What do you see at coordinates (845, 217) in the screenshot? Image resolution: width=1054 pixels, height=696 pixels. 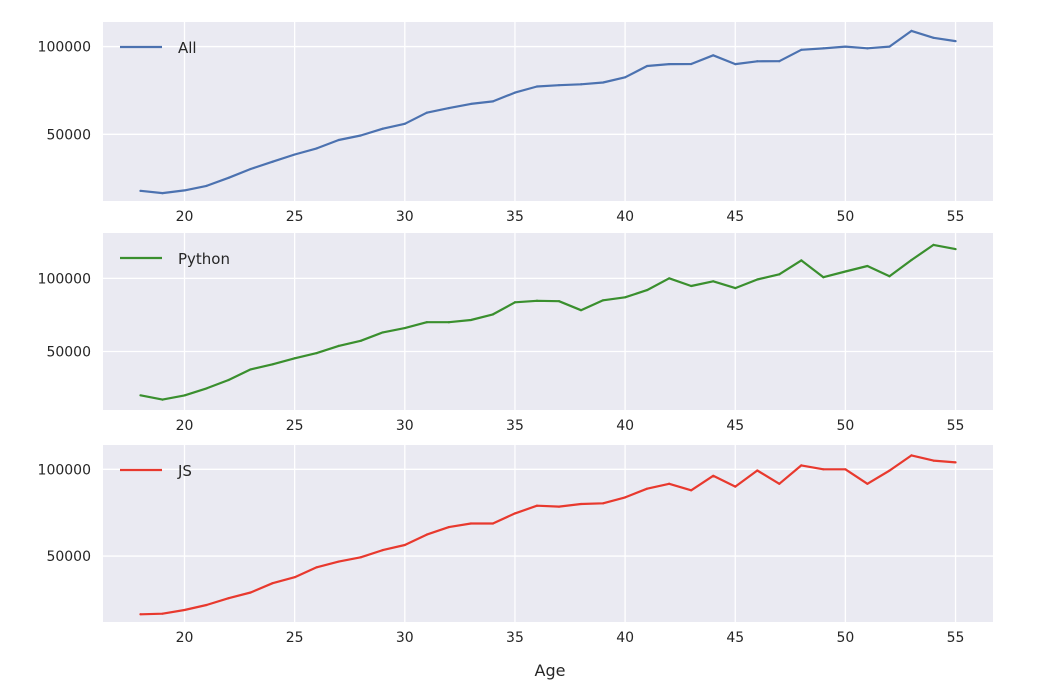 I see `x-tick-label-all: 50` at bounding box center [845, 217].